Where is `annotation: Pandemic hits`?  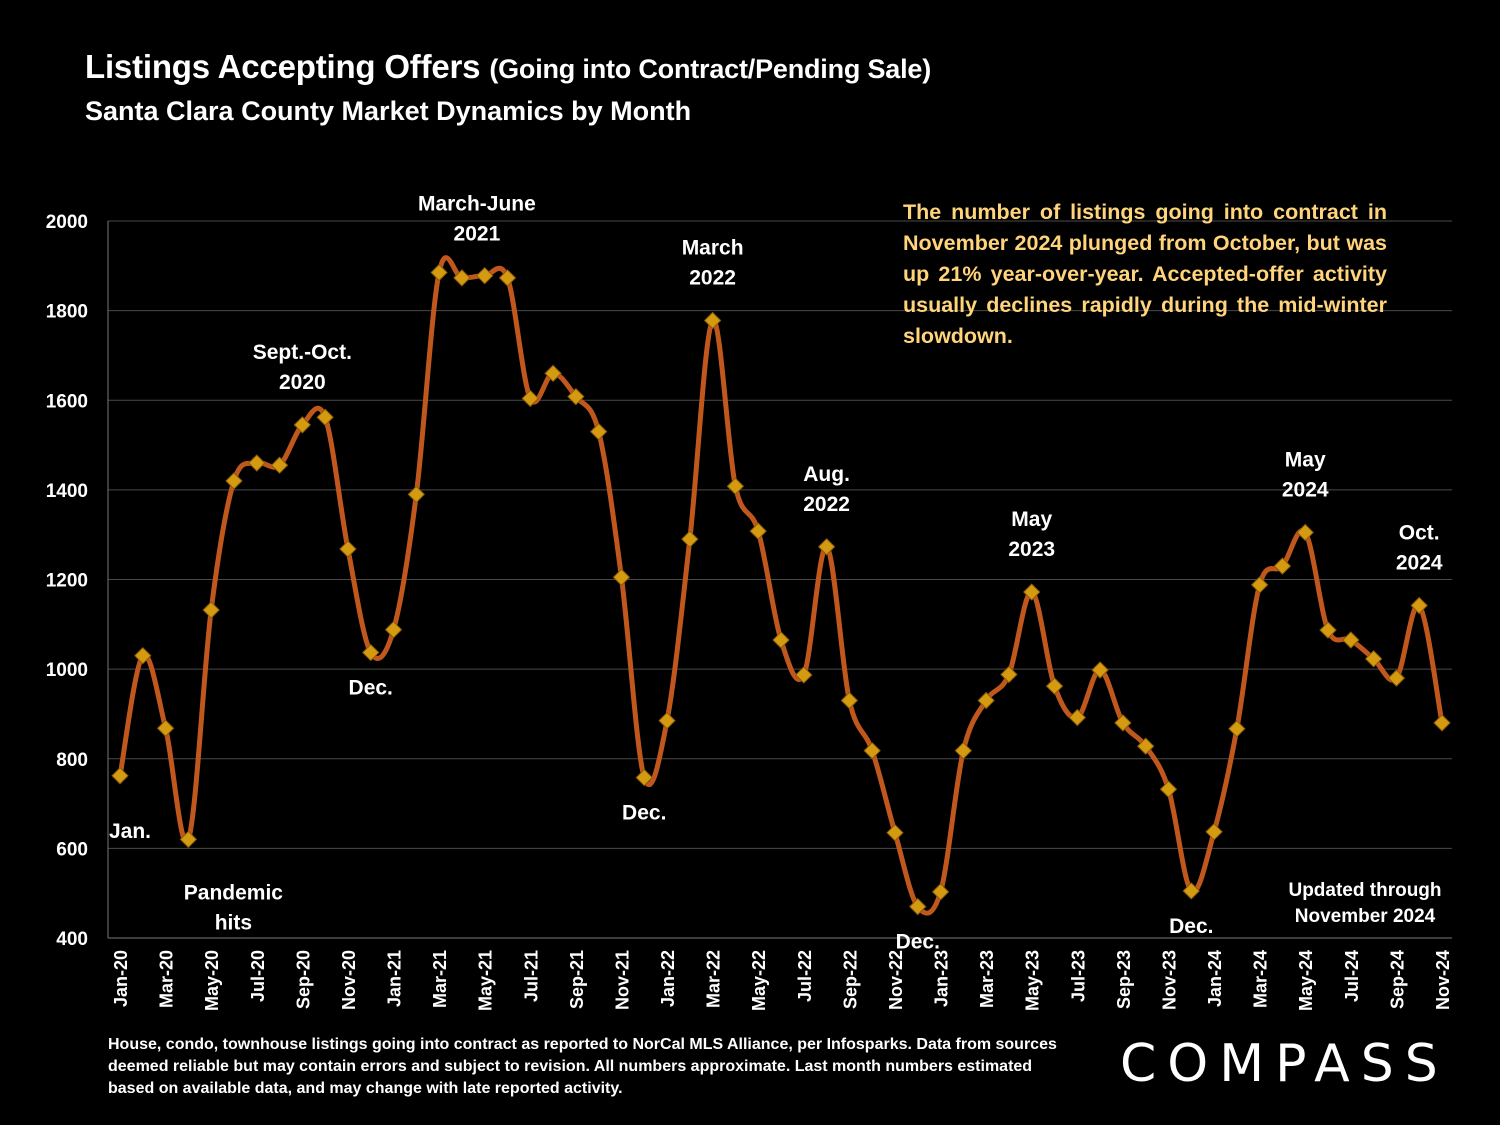 annotation: Pandemic hits is located at coordinates (234, 907).